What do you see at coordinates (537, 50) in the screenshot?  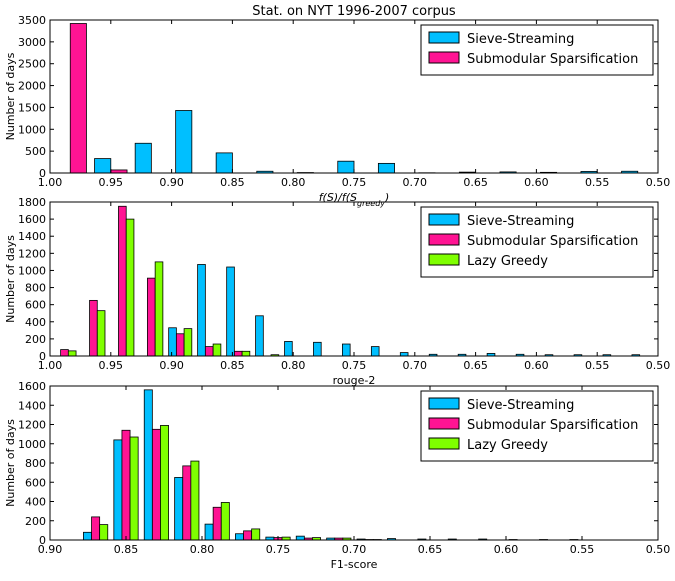 I see `legend: Sieve-Streaming Submodular Sparsification` at bounding box center [537, 50].